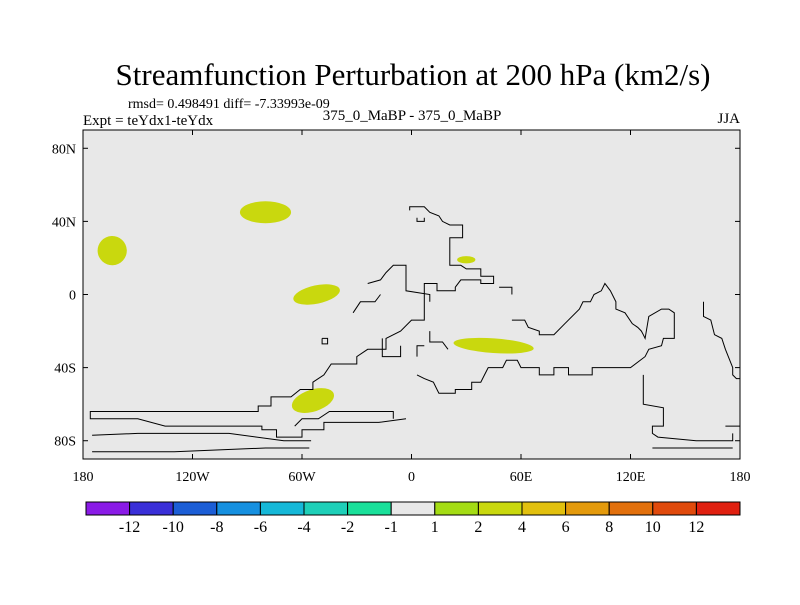  Describe the element at coordinates (129, 527) in the screenshot. I see `colorbar-label: -12` at that location.